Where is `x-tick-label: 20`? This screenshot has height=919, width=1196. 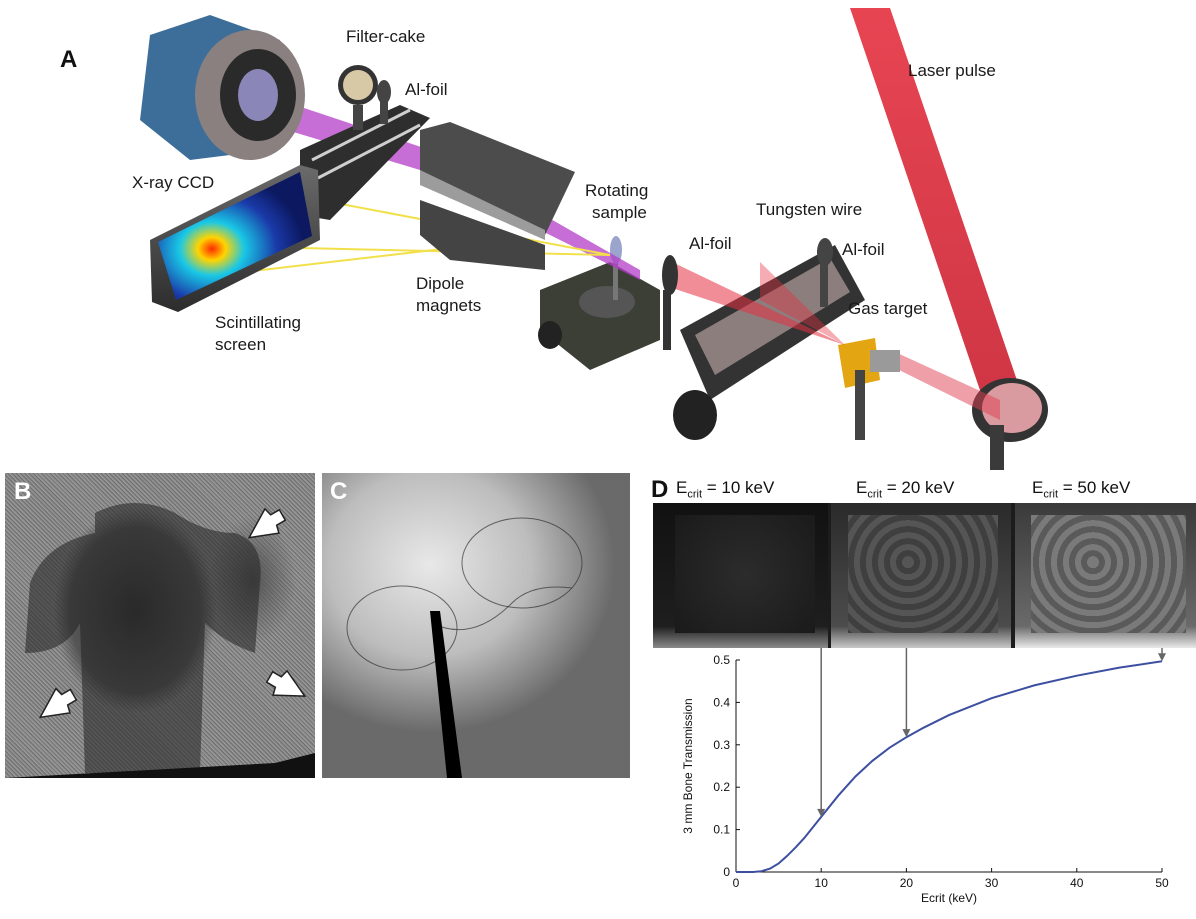 x-tick-label: 20 is located at coordinates (907, 883).